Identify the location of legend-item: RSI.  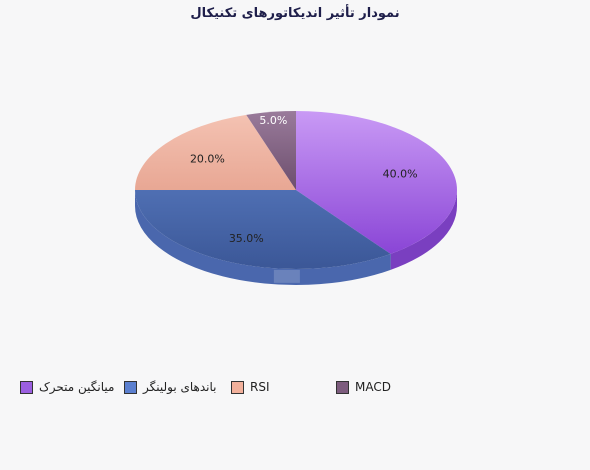
(250, 387).